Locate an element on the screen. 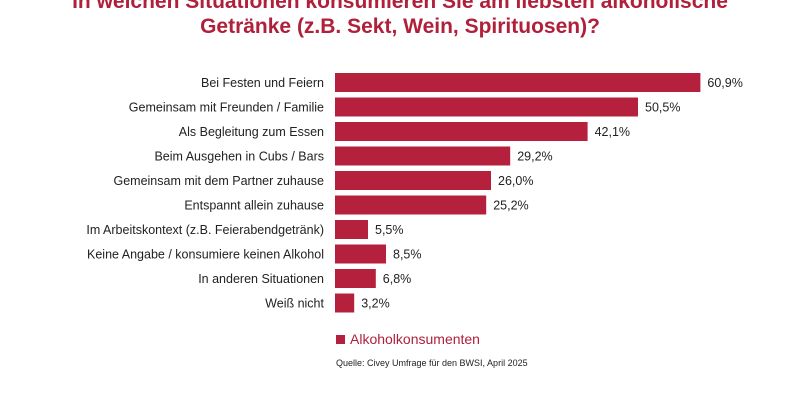  data-label: 8,5% is located at coordinates (407, 255).